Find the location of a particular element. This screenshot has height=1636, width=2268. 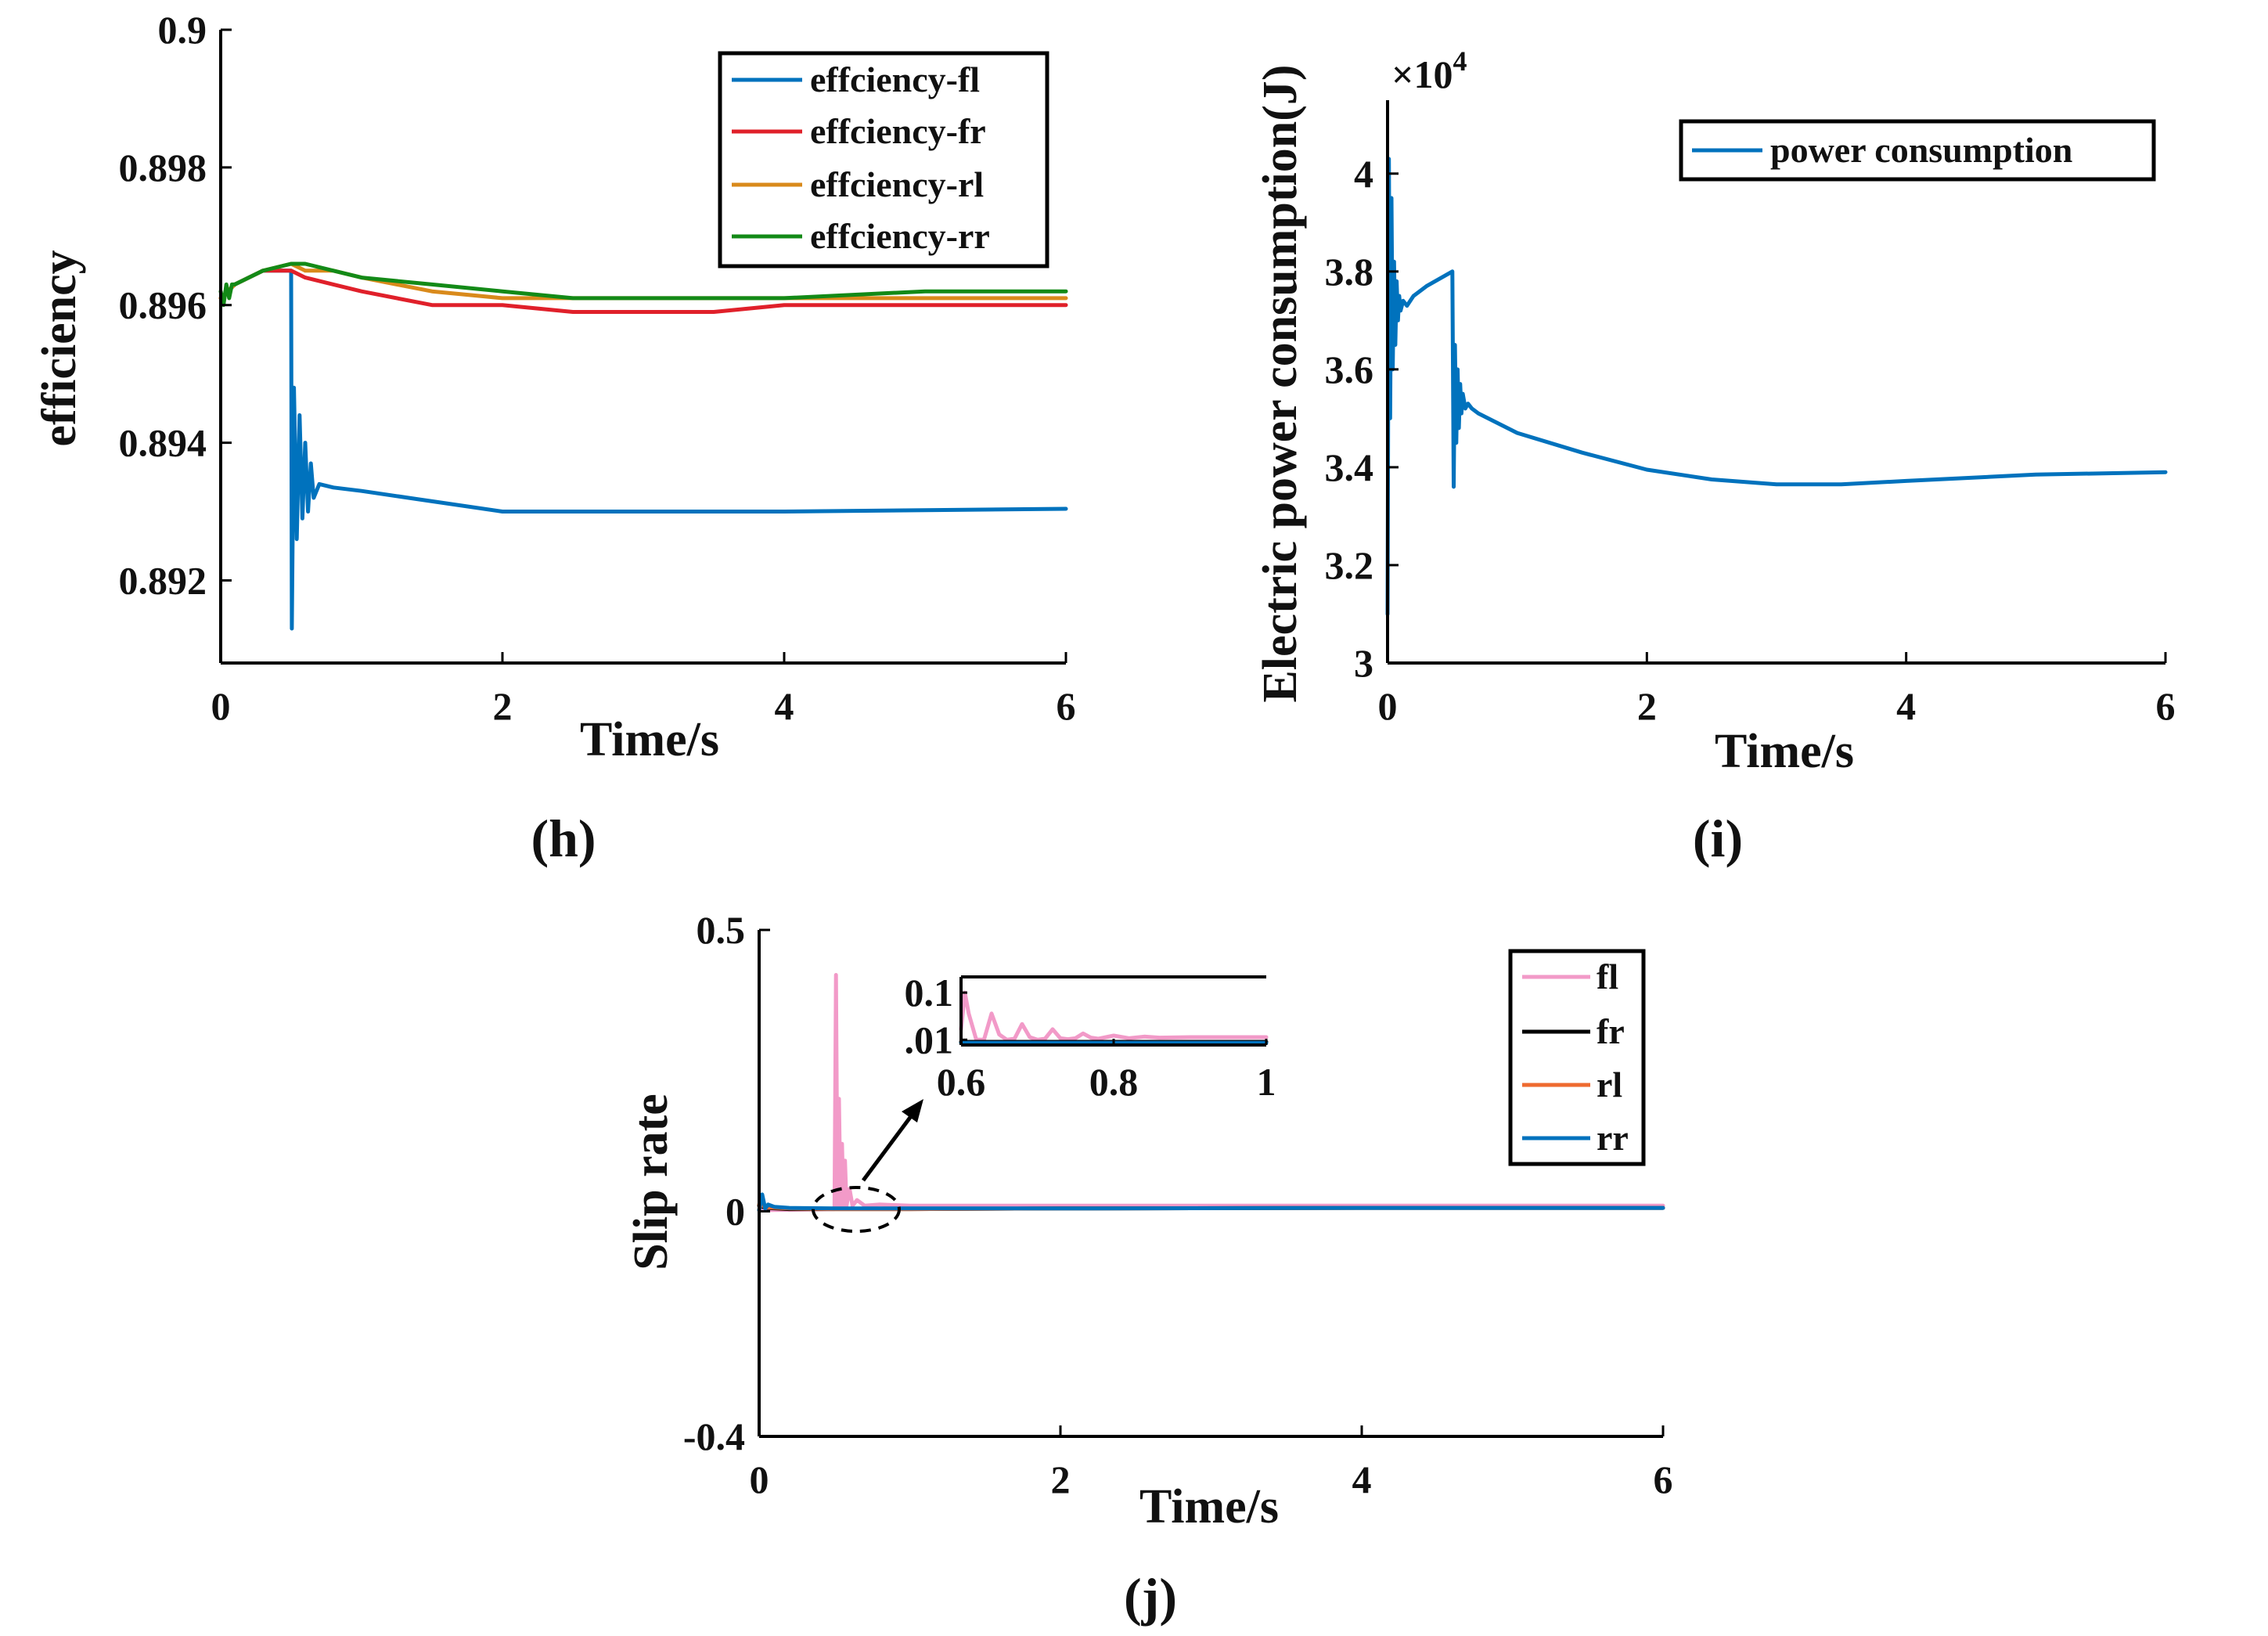

h-legend-label-rl: effciency-rl is located at coordinates (897, 184).